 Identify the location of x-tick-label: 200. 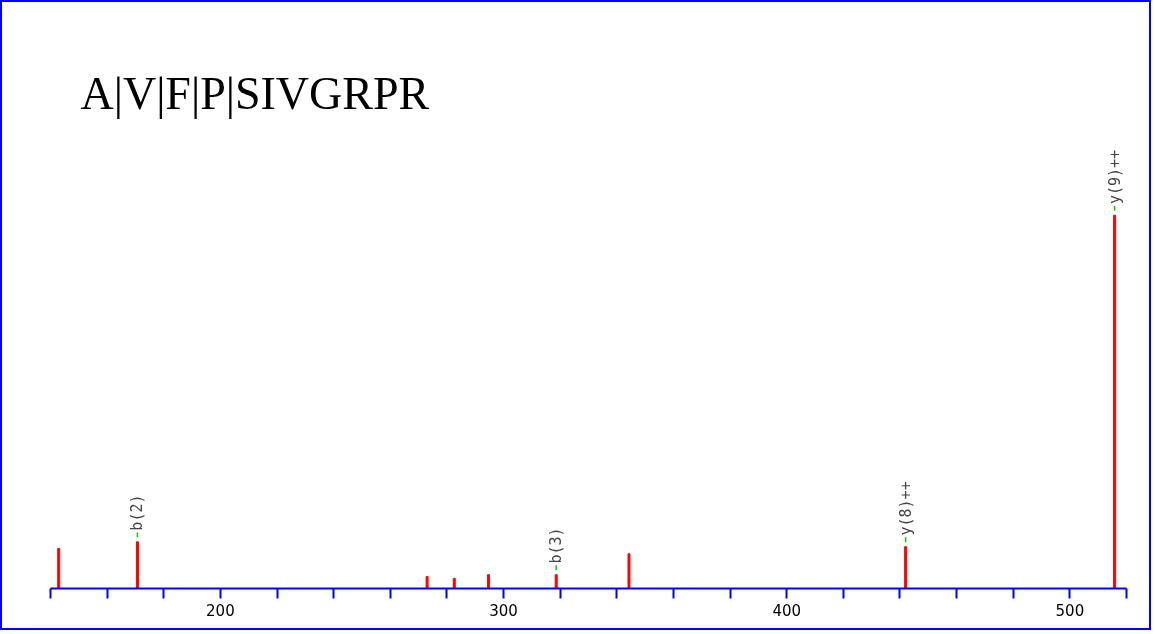
(220, 610).